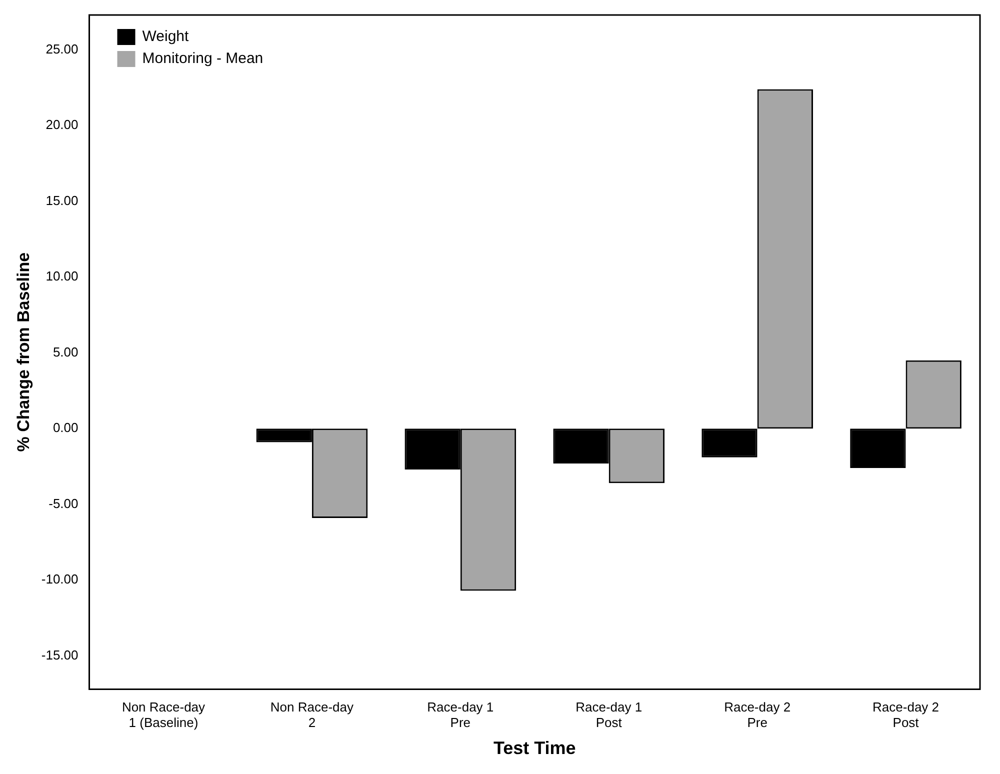 This screenshot has height=774, width=1000. What do you see at coordinates (757, 715) in the screenshot?
I see `x-tick-label: Race-day 2 Pre` at bounding box center [757, 715].